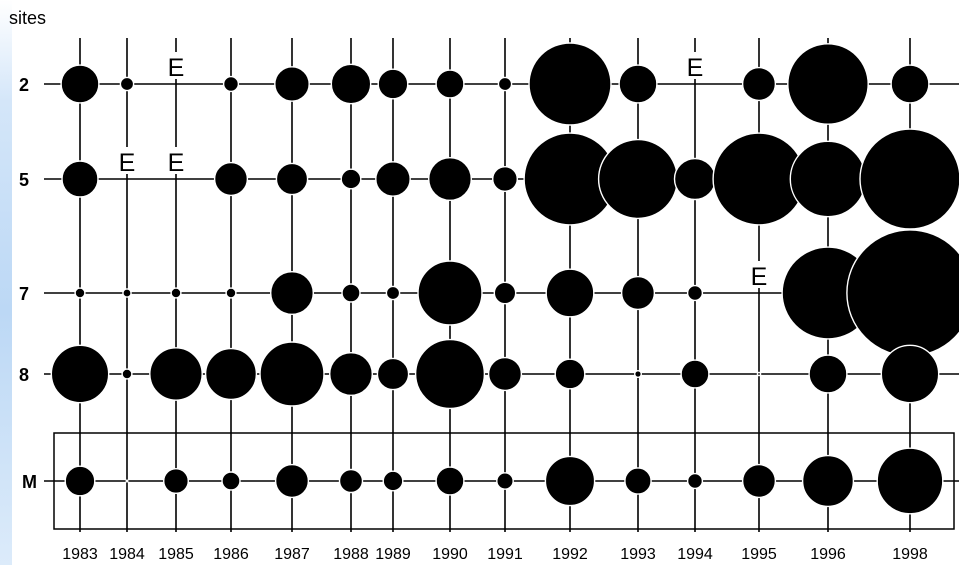  Describe the element at coordinates (450, 481) in the screenshot. I see `bubble-siteM-1990` at that location.